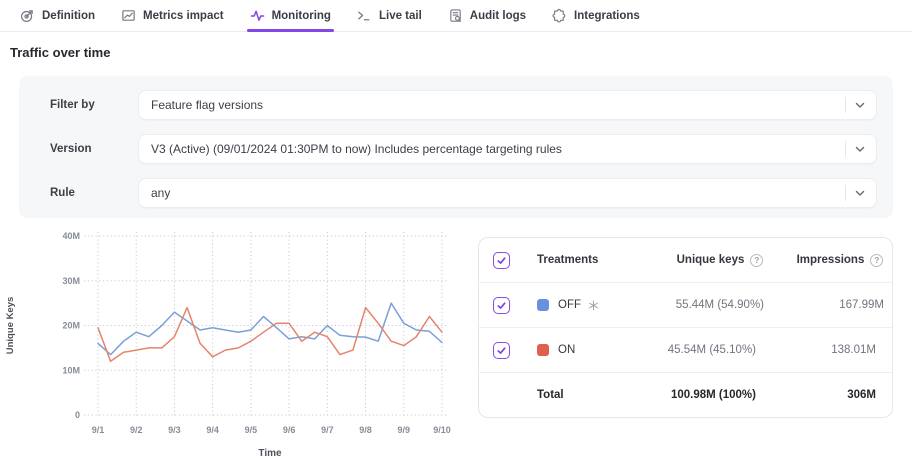  What do you see at coordinates (212, 430) in the screenshot?
I see `x-tick-label: 9/4` at bounding box center [212, 430].